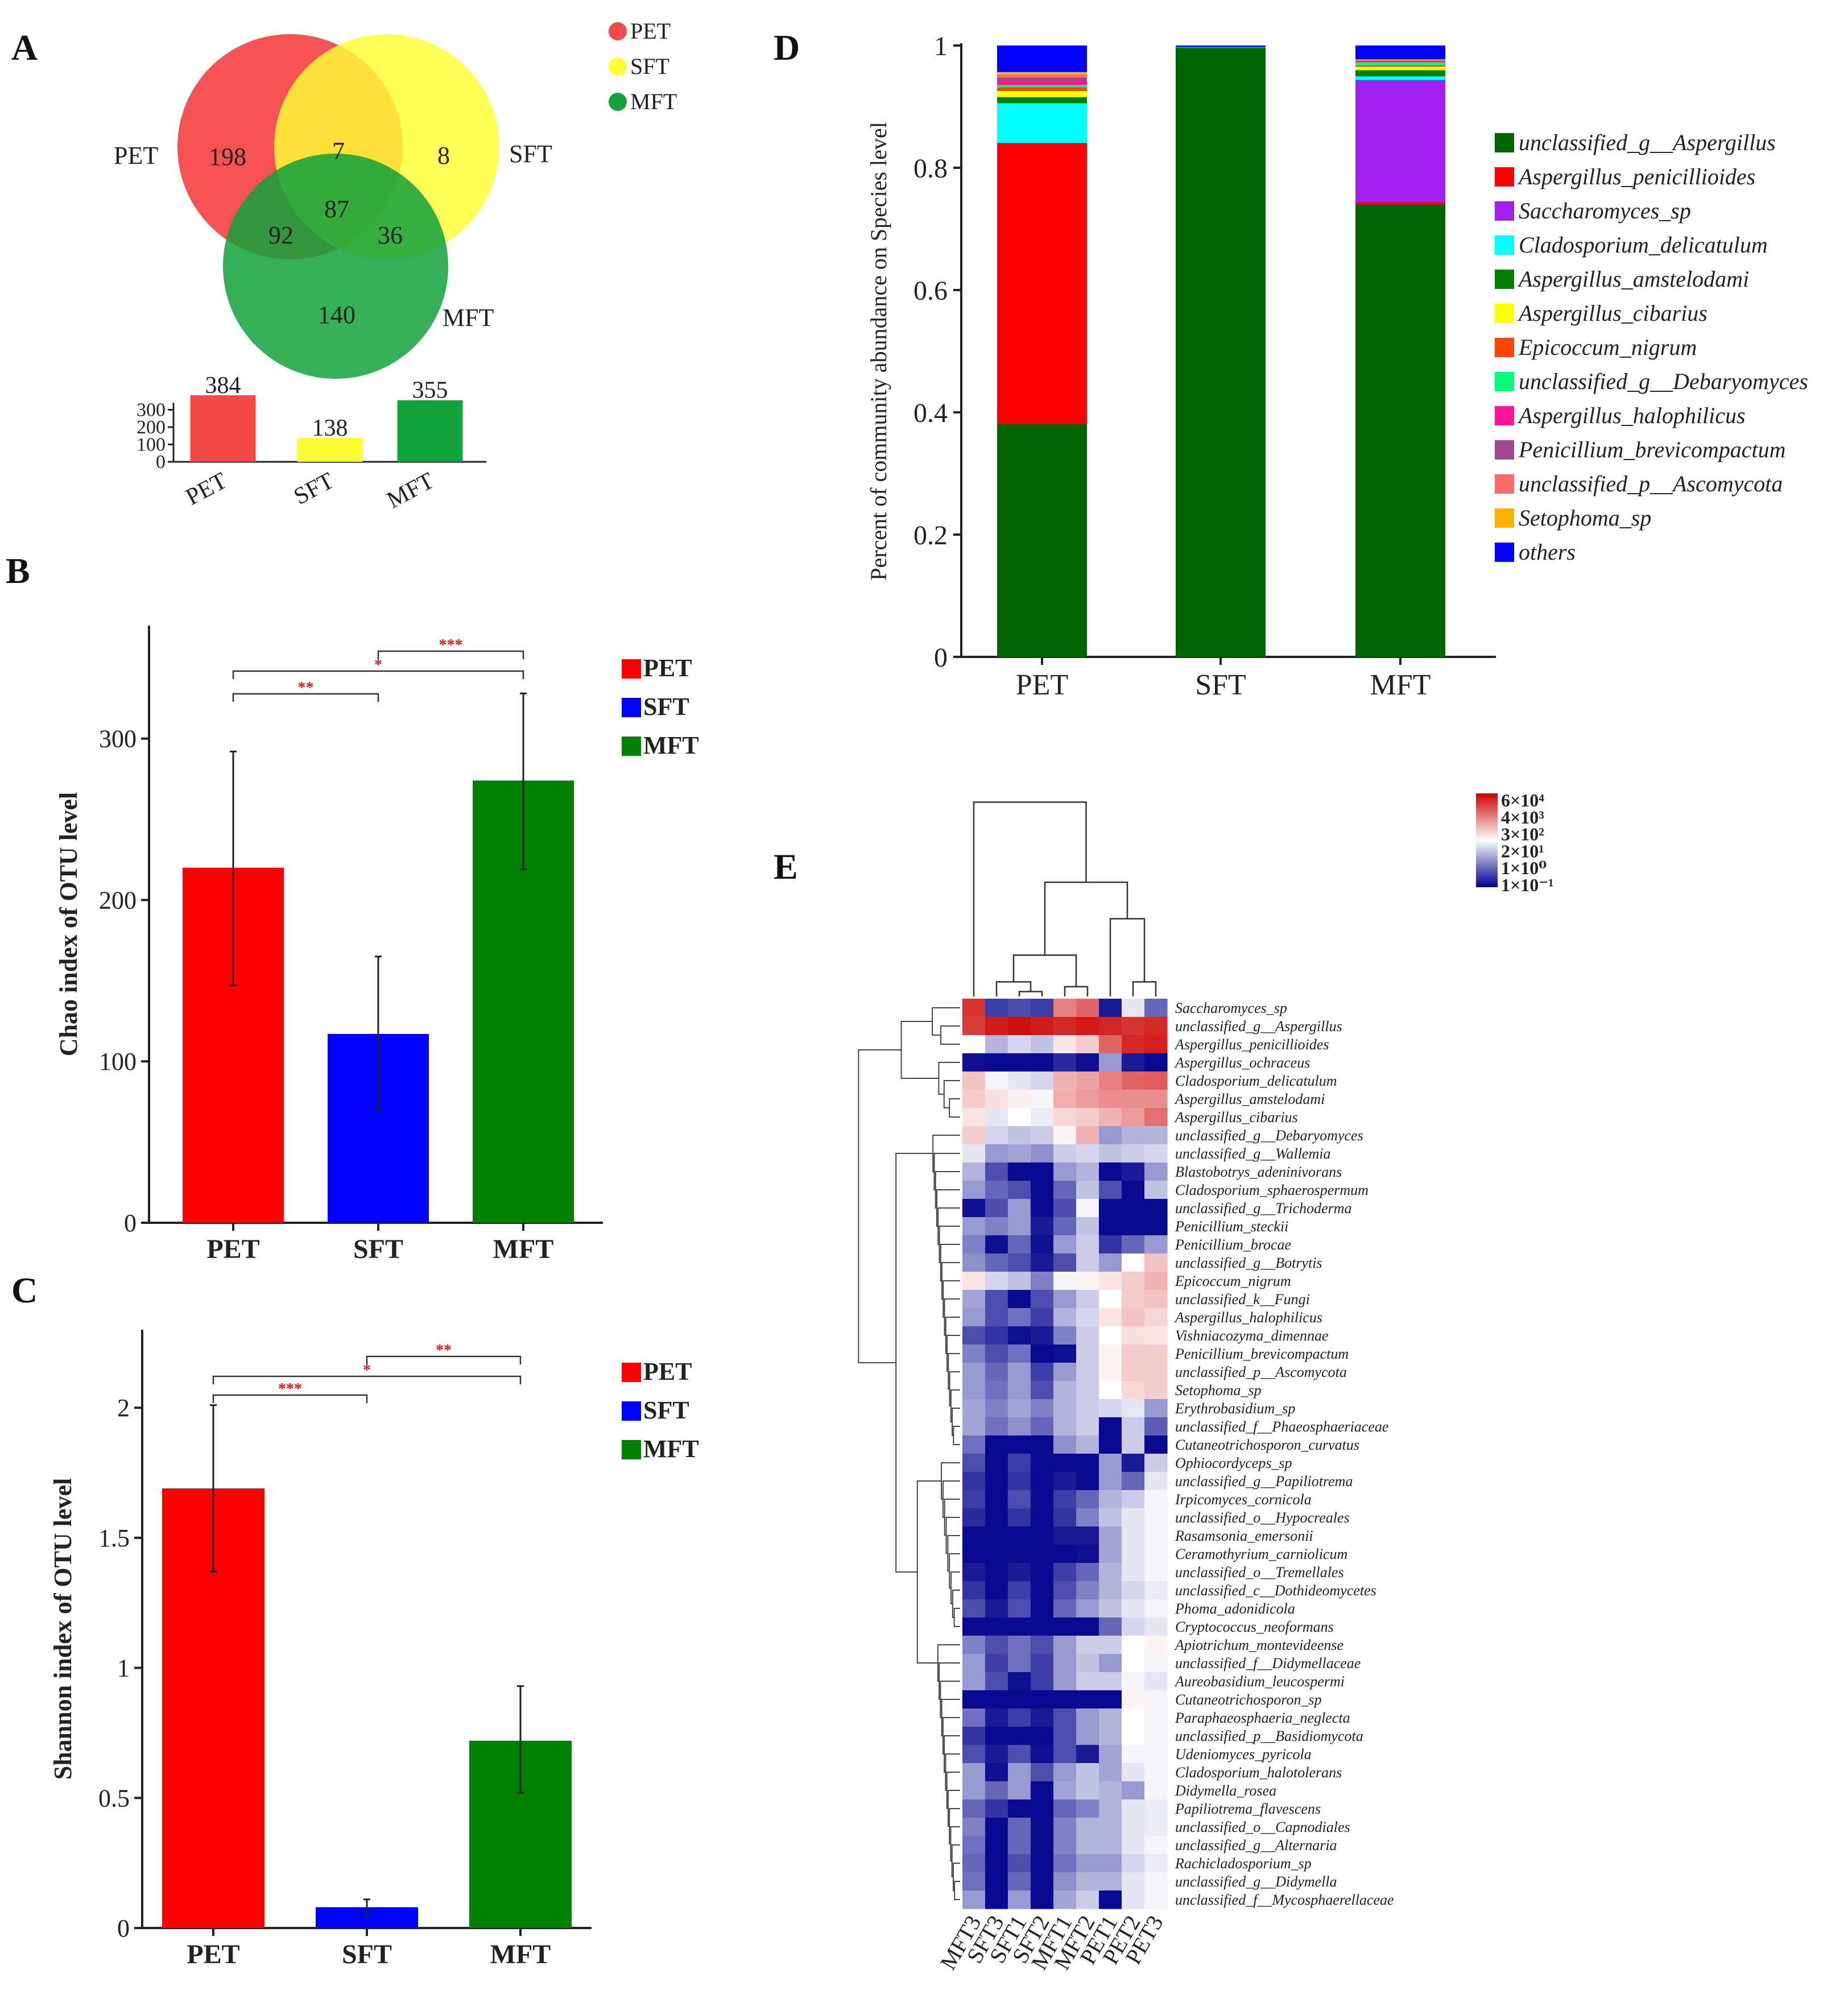 This screenshot has width=1848, height=1990. I want to click on heatmap-cell-aspergillus-halophilicus-sft2, so click(1042, 1317).